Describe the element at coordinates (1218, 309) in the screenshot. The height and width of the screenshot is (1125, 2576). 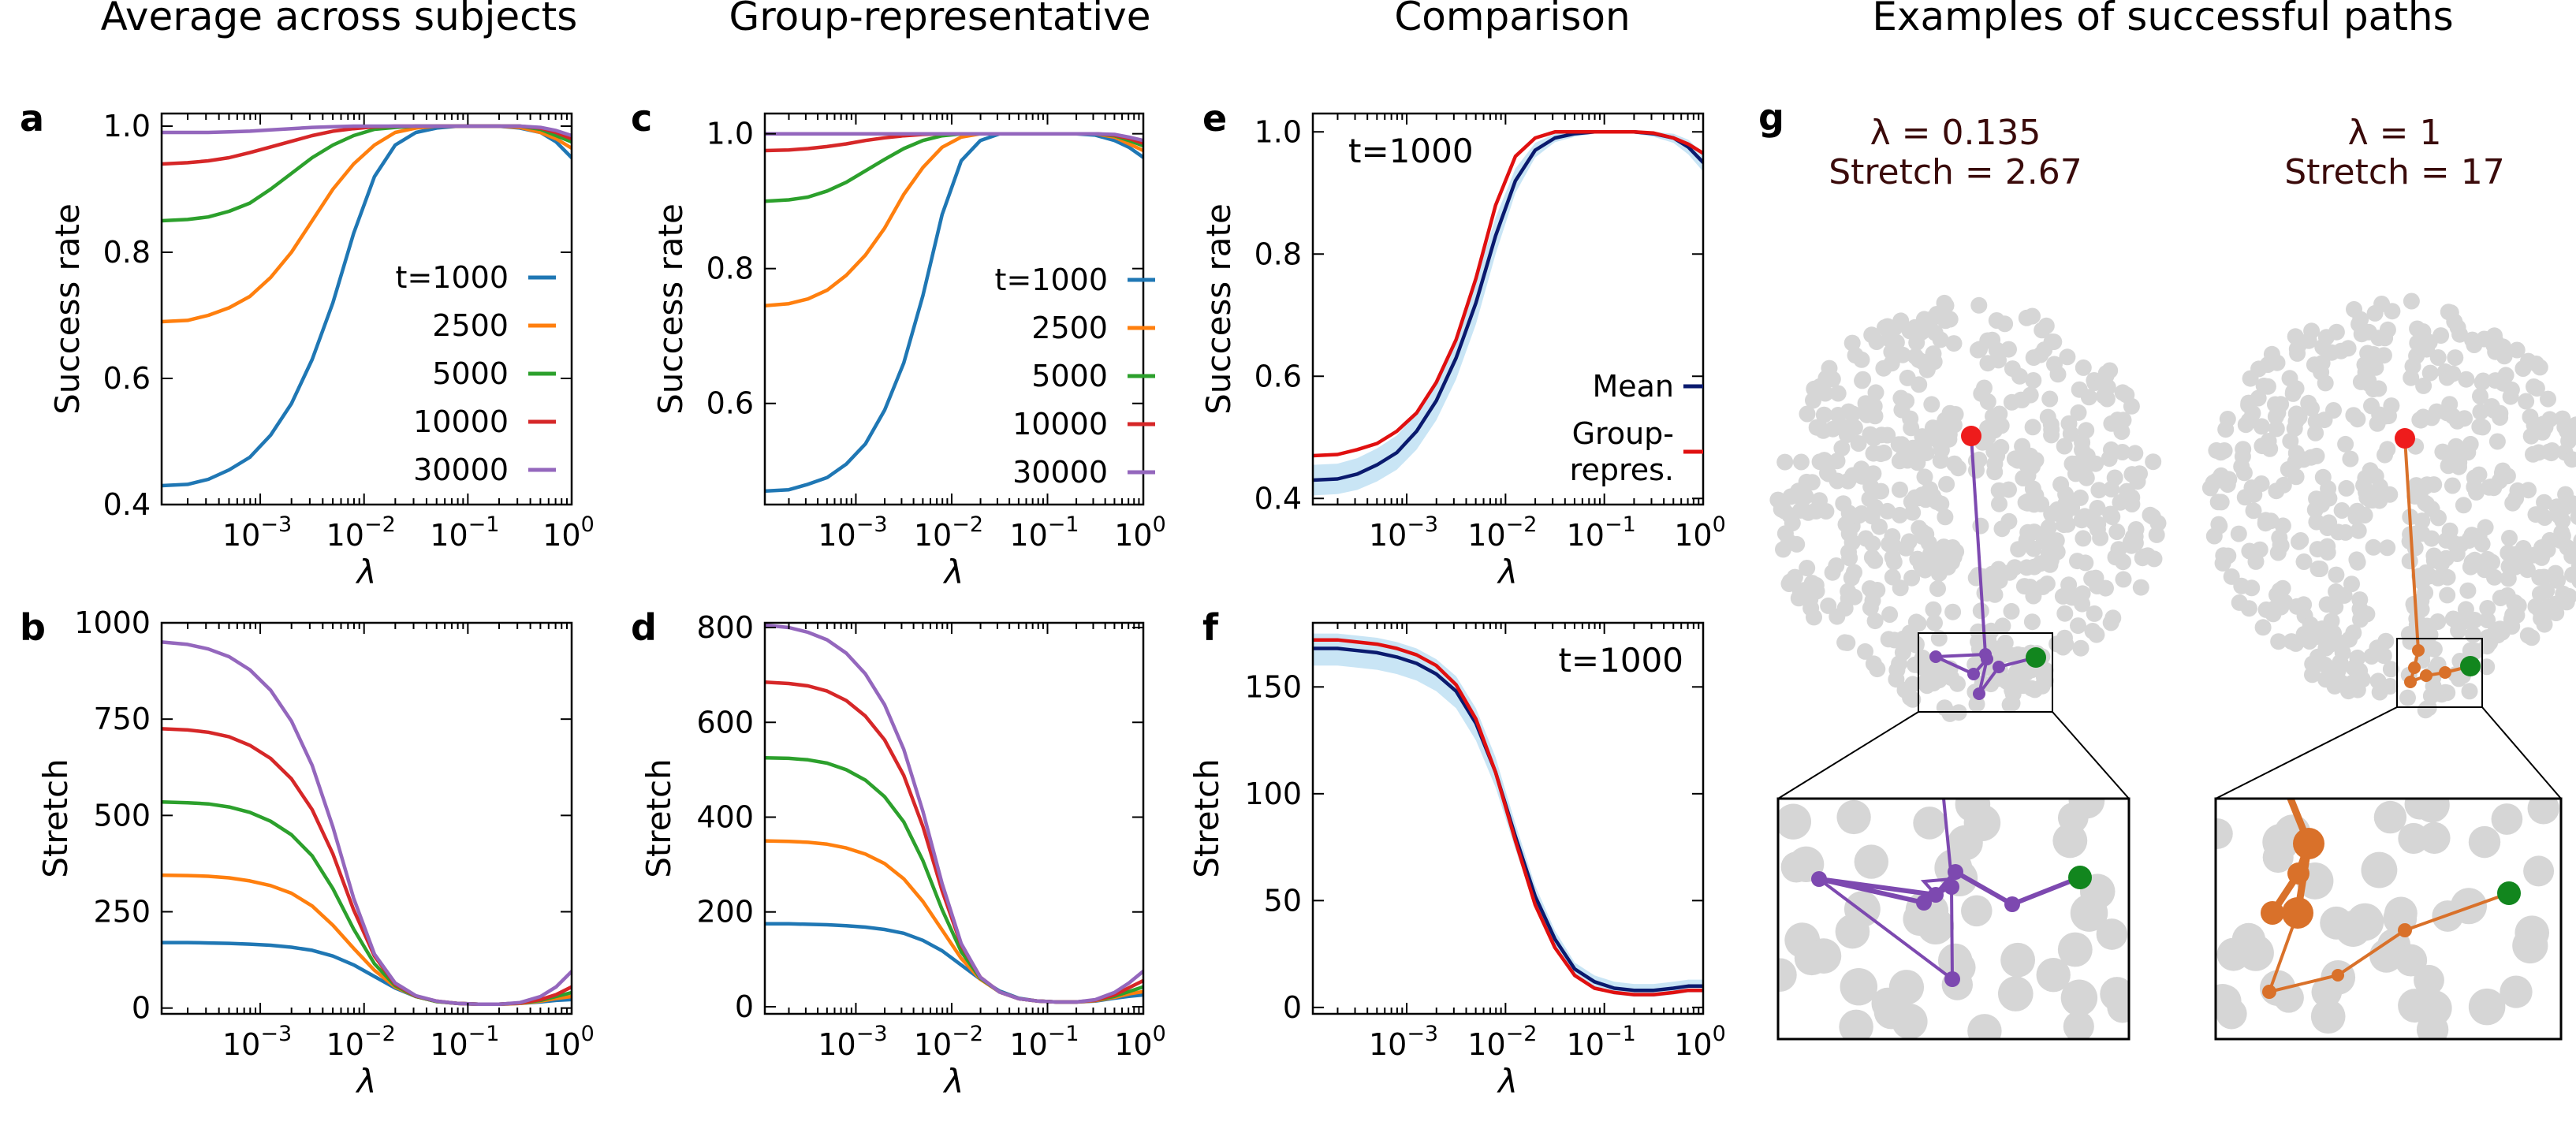
I see `y-axis-label-e: Success rate` at that location.